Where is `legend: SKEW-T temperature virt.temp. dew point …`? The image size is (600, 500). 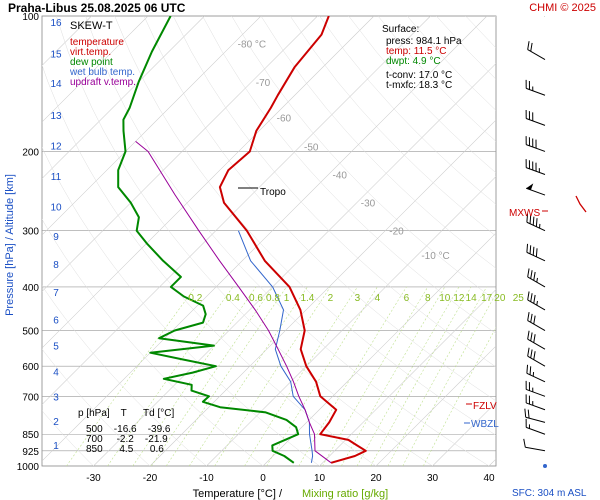
legend: SKEW-T temperature virt.temp. dew point … is located at coordinates (102, 54).